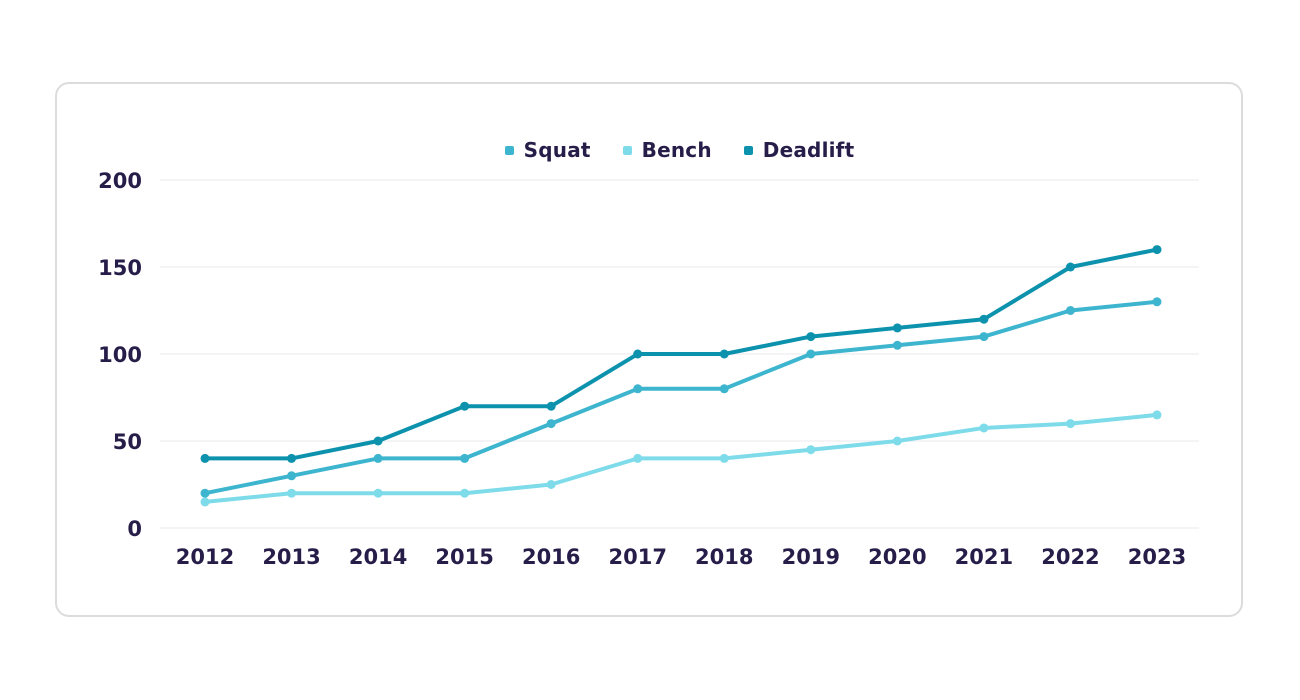 The width and height of the screenshot is (1300, 700). I want to click on x-axis-tick-label: 2023, so click(1157, 557).